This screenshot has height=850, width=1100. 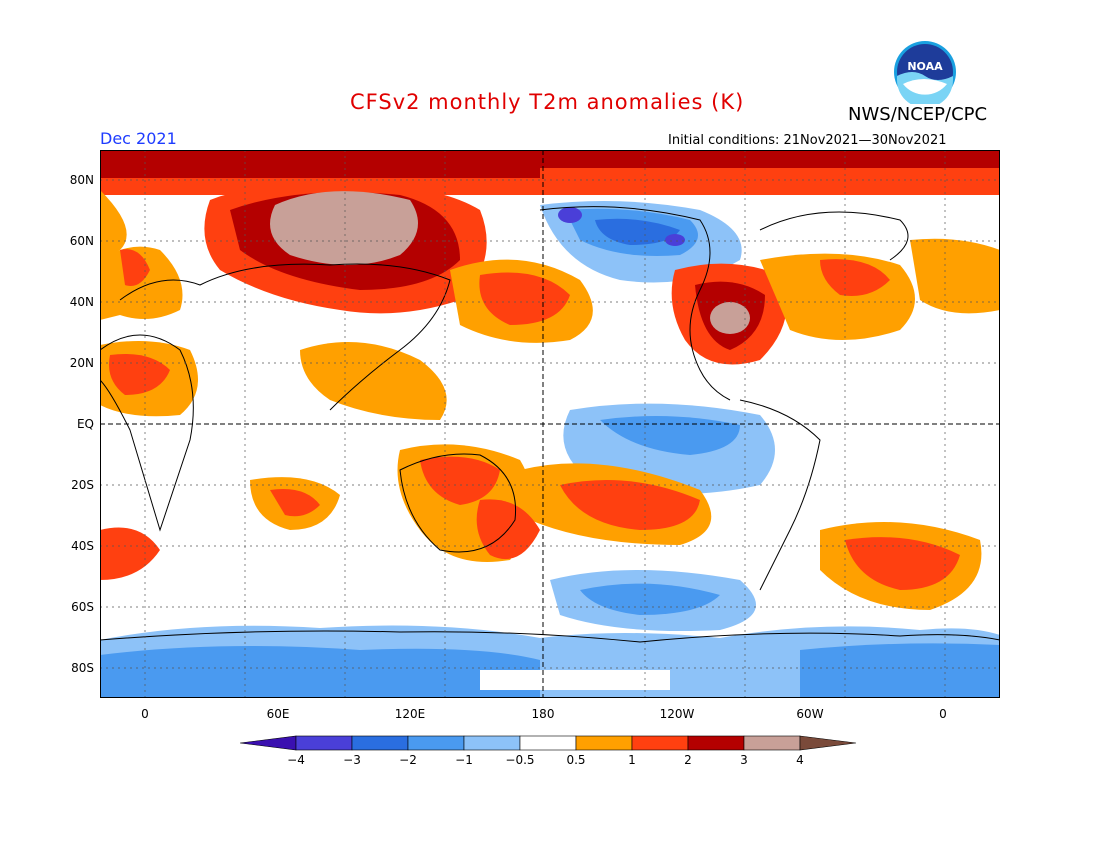 I want to click on colorbar: −4 −3 −2 −1 −0.5 0.5 1 2 3 4, so click(x=549, y=754).